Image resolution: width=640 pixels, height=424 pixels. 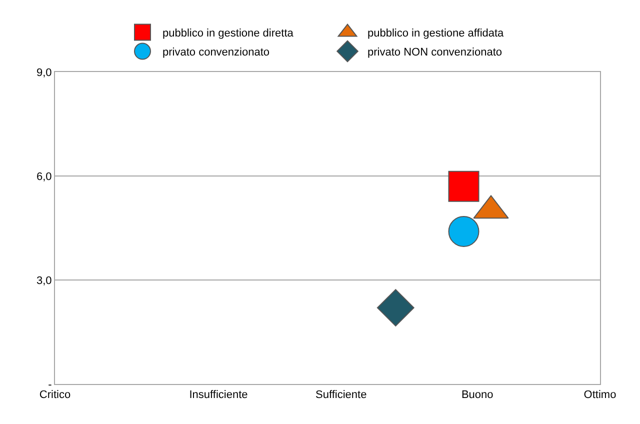 What do you see at coordinates (44, 176) in the screenshot?
I see `y-tick-label: 6,0` at bounding box center [44, 176].